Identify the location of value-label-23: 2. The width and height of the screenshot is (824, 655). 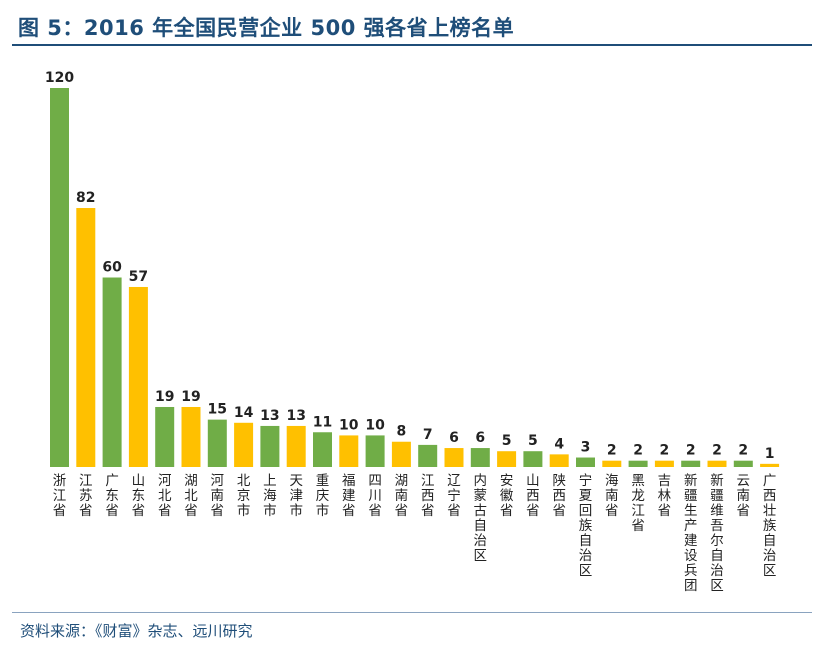
(665, 451).